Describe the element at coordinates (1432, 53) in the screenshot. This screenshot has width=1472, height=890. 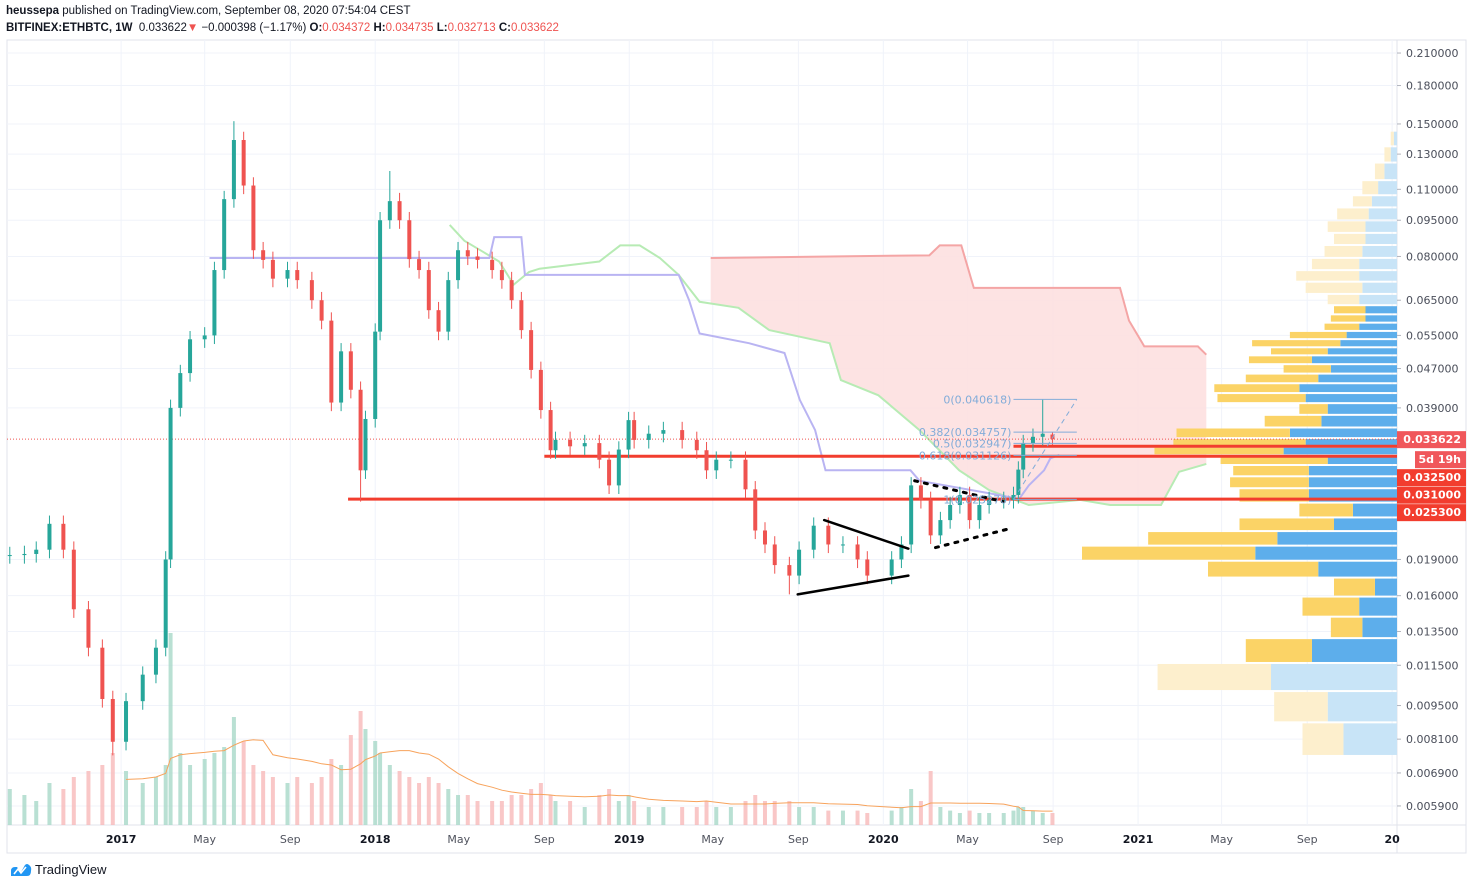
I see `price-axis-label: 0.210000` at that location.